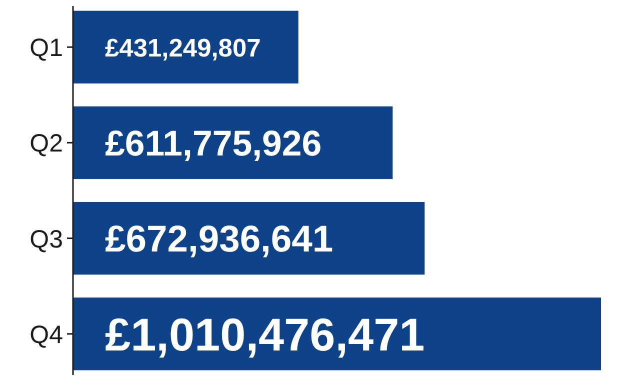  Describe the element at coordinates (47, 334) in the screenshot. I see `y-tick-label: Q4` at that location.